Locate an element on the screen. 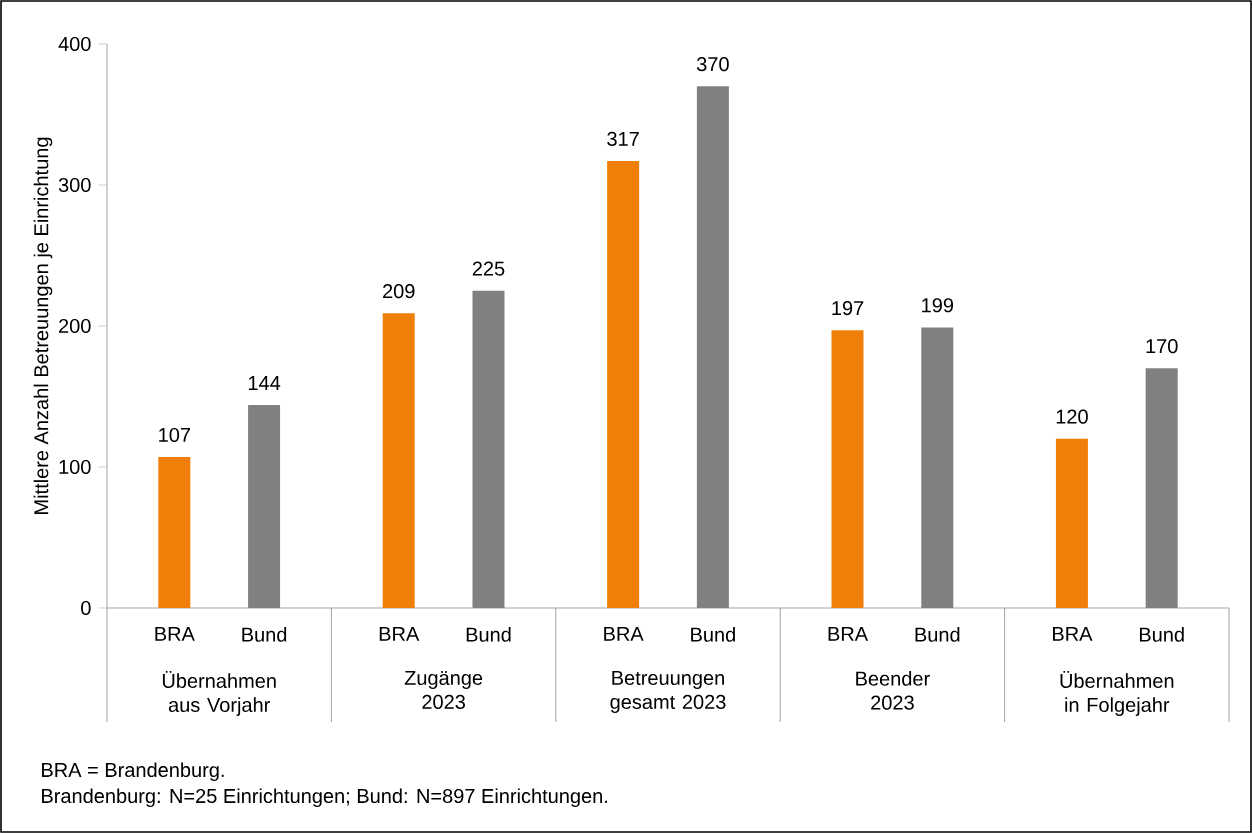 The width and height of the screenshot is (1252, 833). data-label: 197 is located at coordinates (848, 308).